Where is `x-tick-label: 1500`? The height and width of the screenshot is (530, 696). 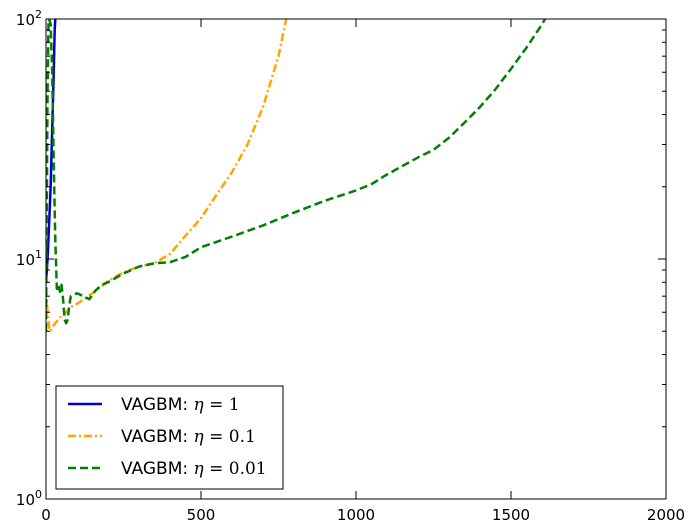
x-tick-label: 1500 is located at coordinates (511, 515).